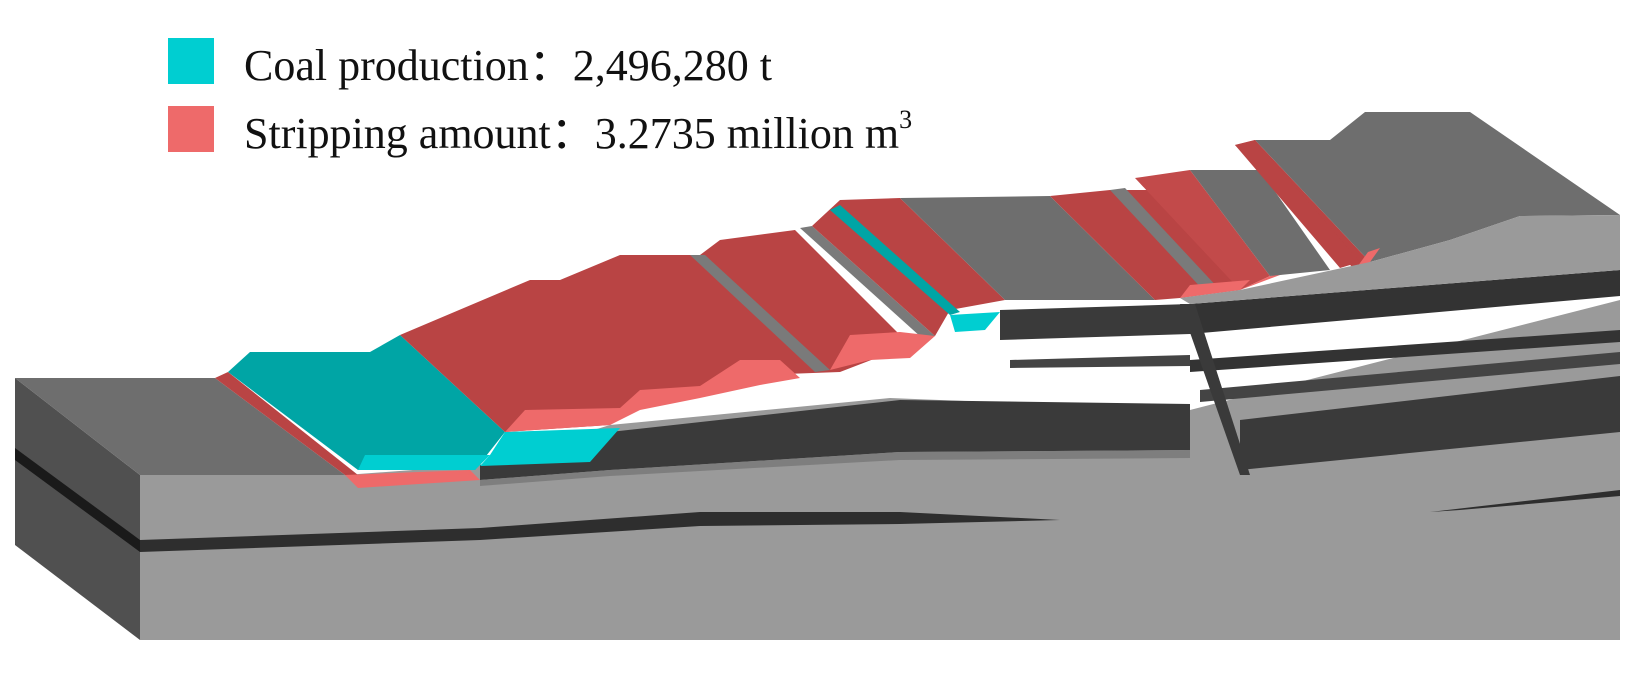  I want to click on coal-legend-text: Coal production：2,496,280 t, so click(508, 61).